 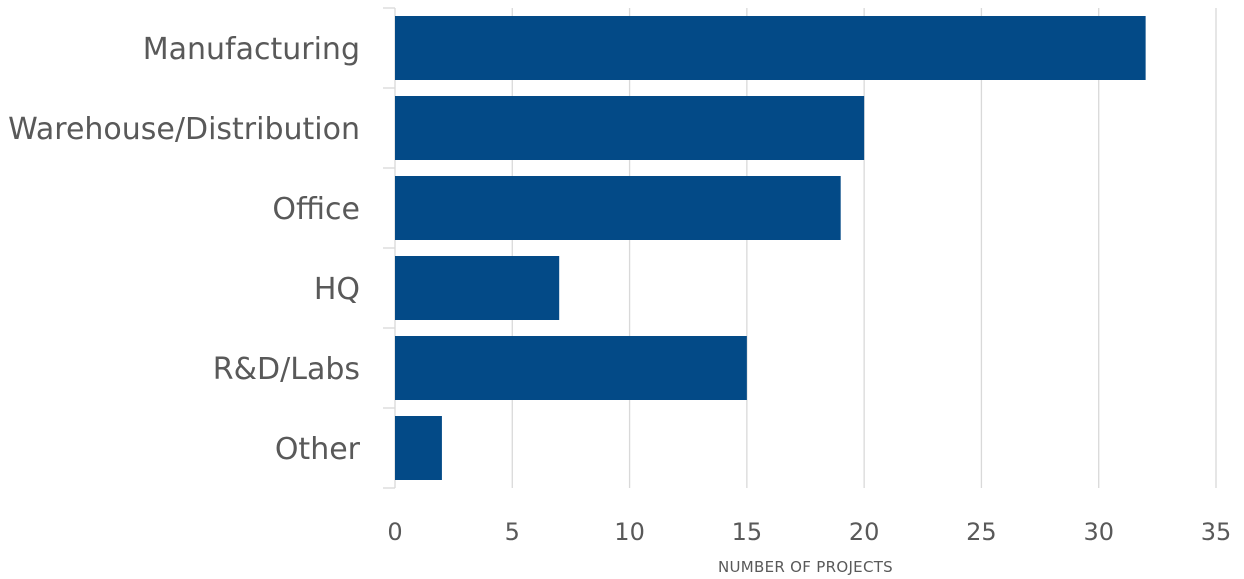 I want to click on category-label: Other, so click(x=318, y=449).